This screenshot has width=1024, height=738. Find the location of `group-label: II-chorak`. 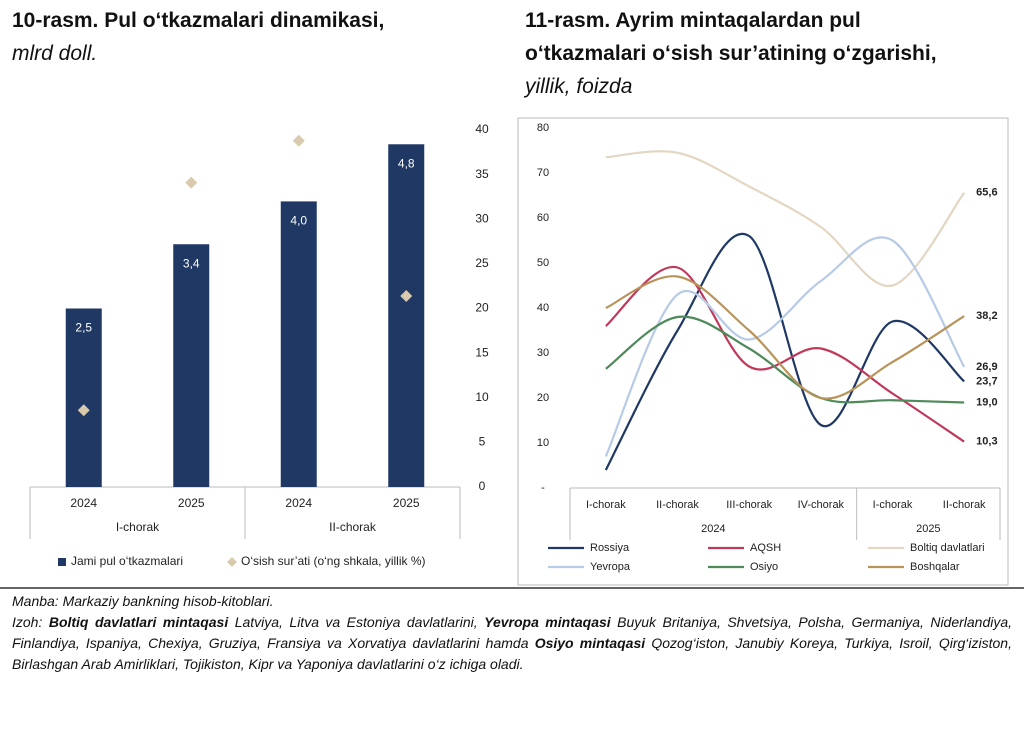

group-label: II-chorak is located at coordinates (353, 527).